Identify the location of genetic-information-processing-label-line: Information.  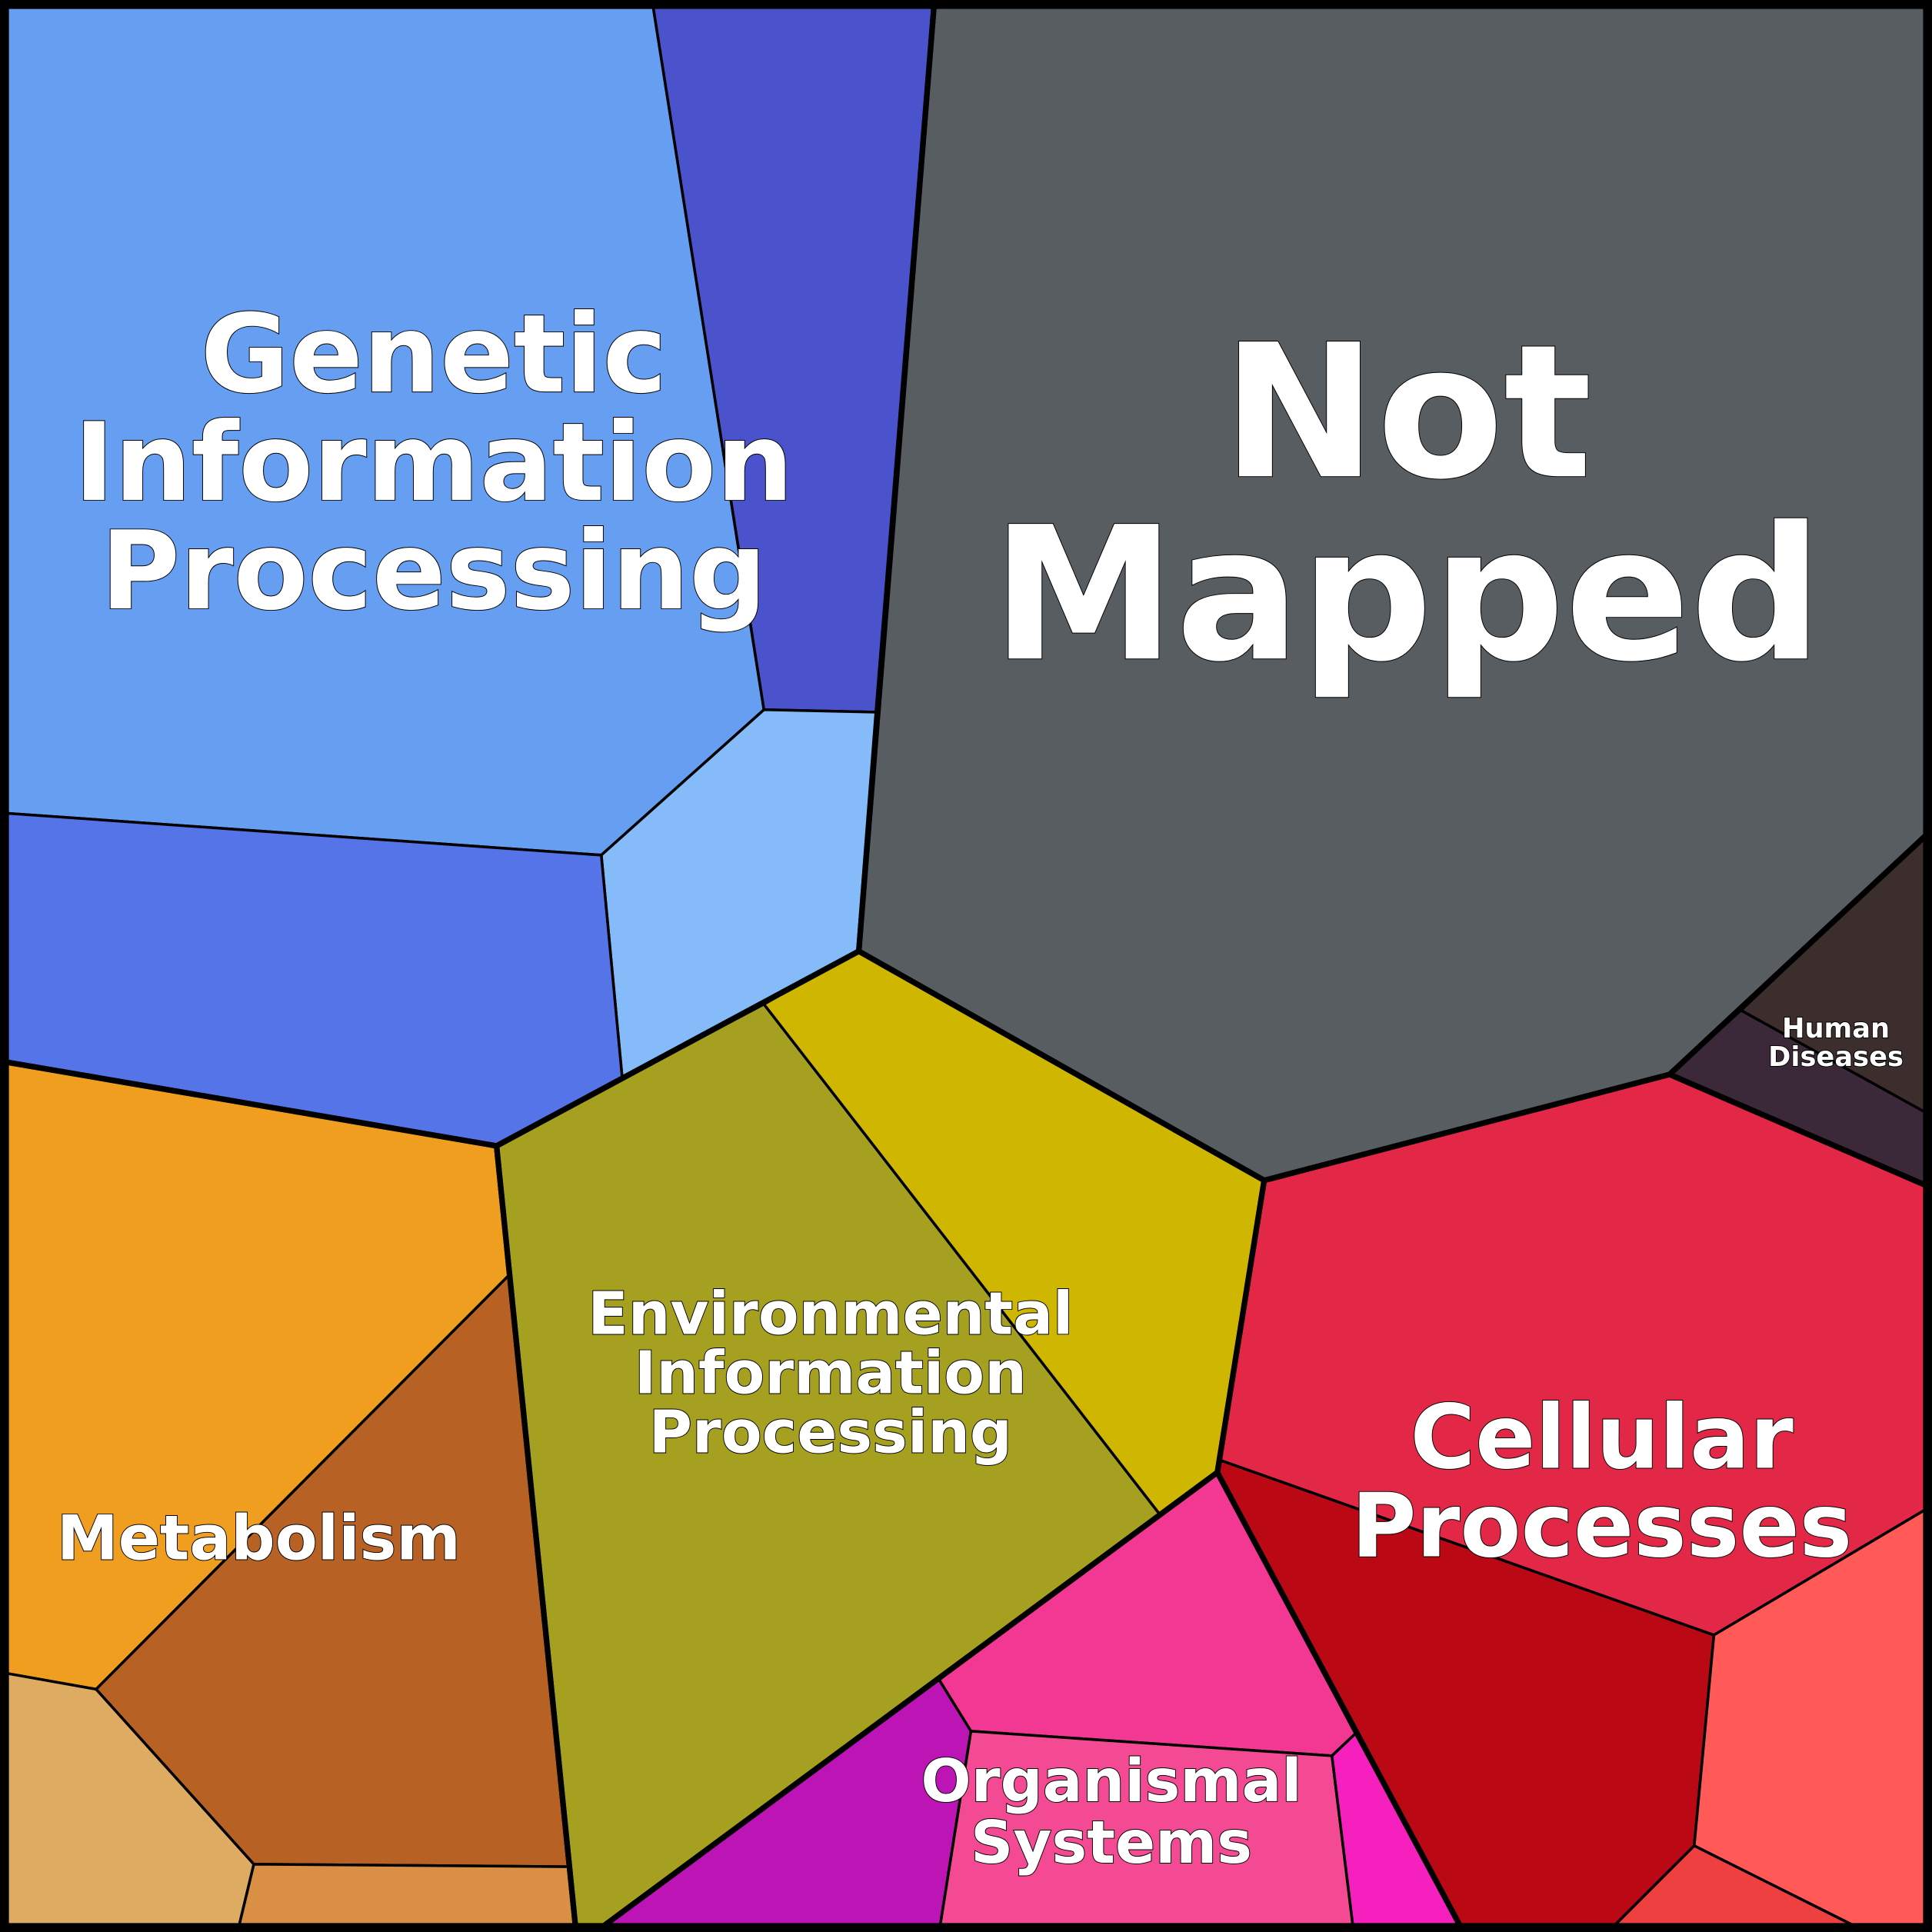
(433, 463).